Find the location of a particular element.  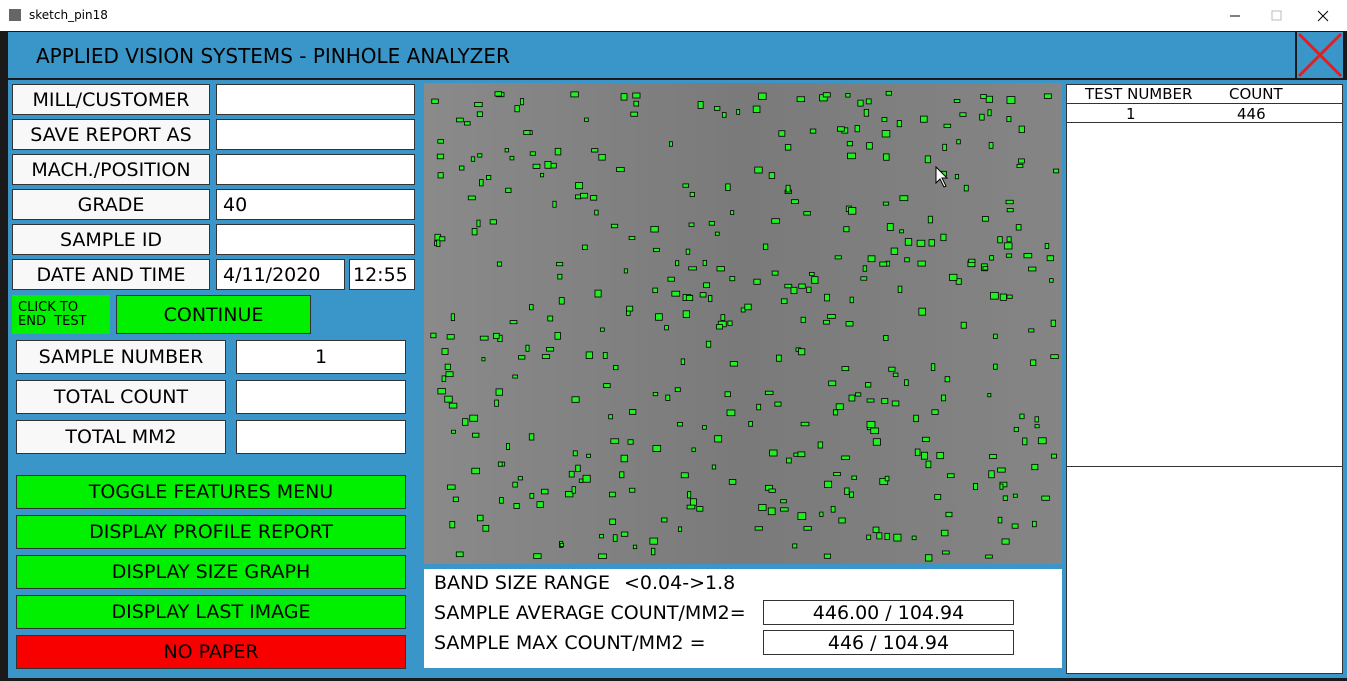

continue-button: CONTINUE is located at coordinates (213, 314).